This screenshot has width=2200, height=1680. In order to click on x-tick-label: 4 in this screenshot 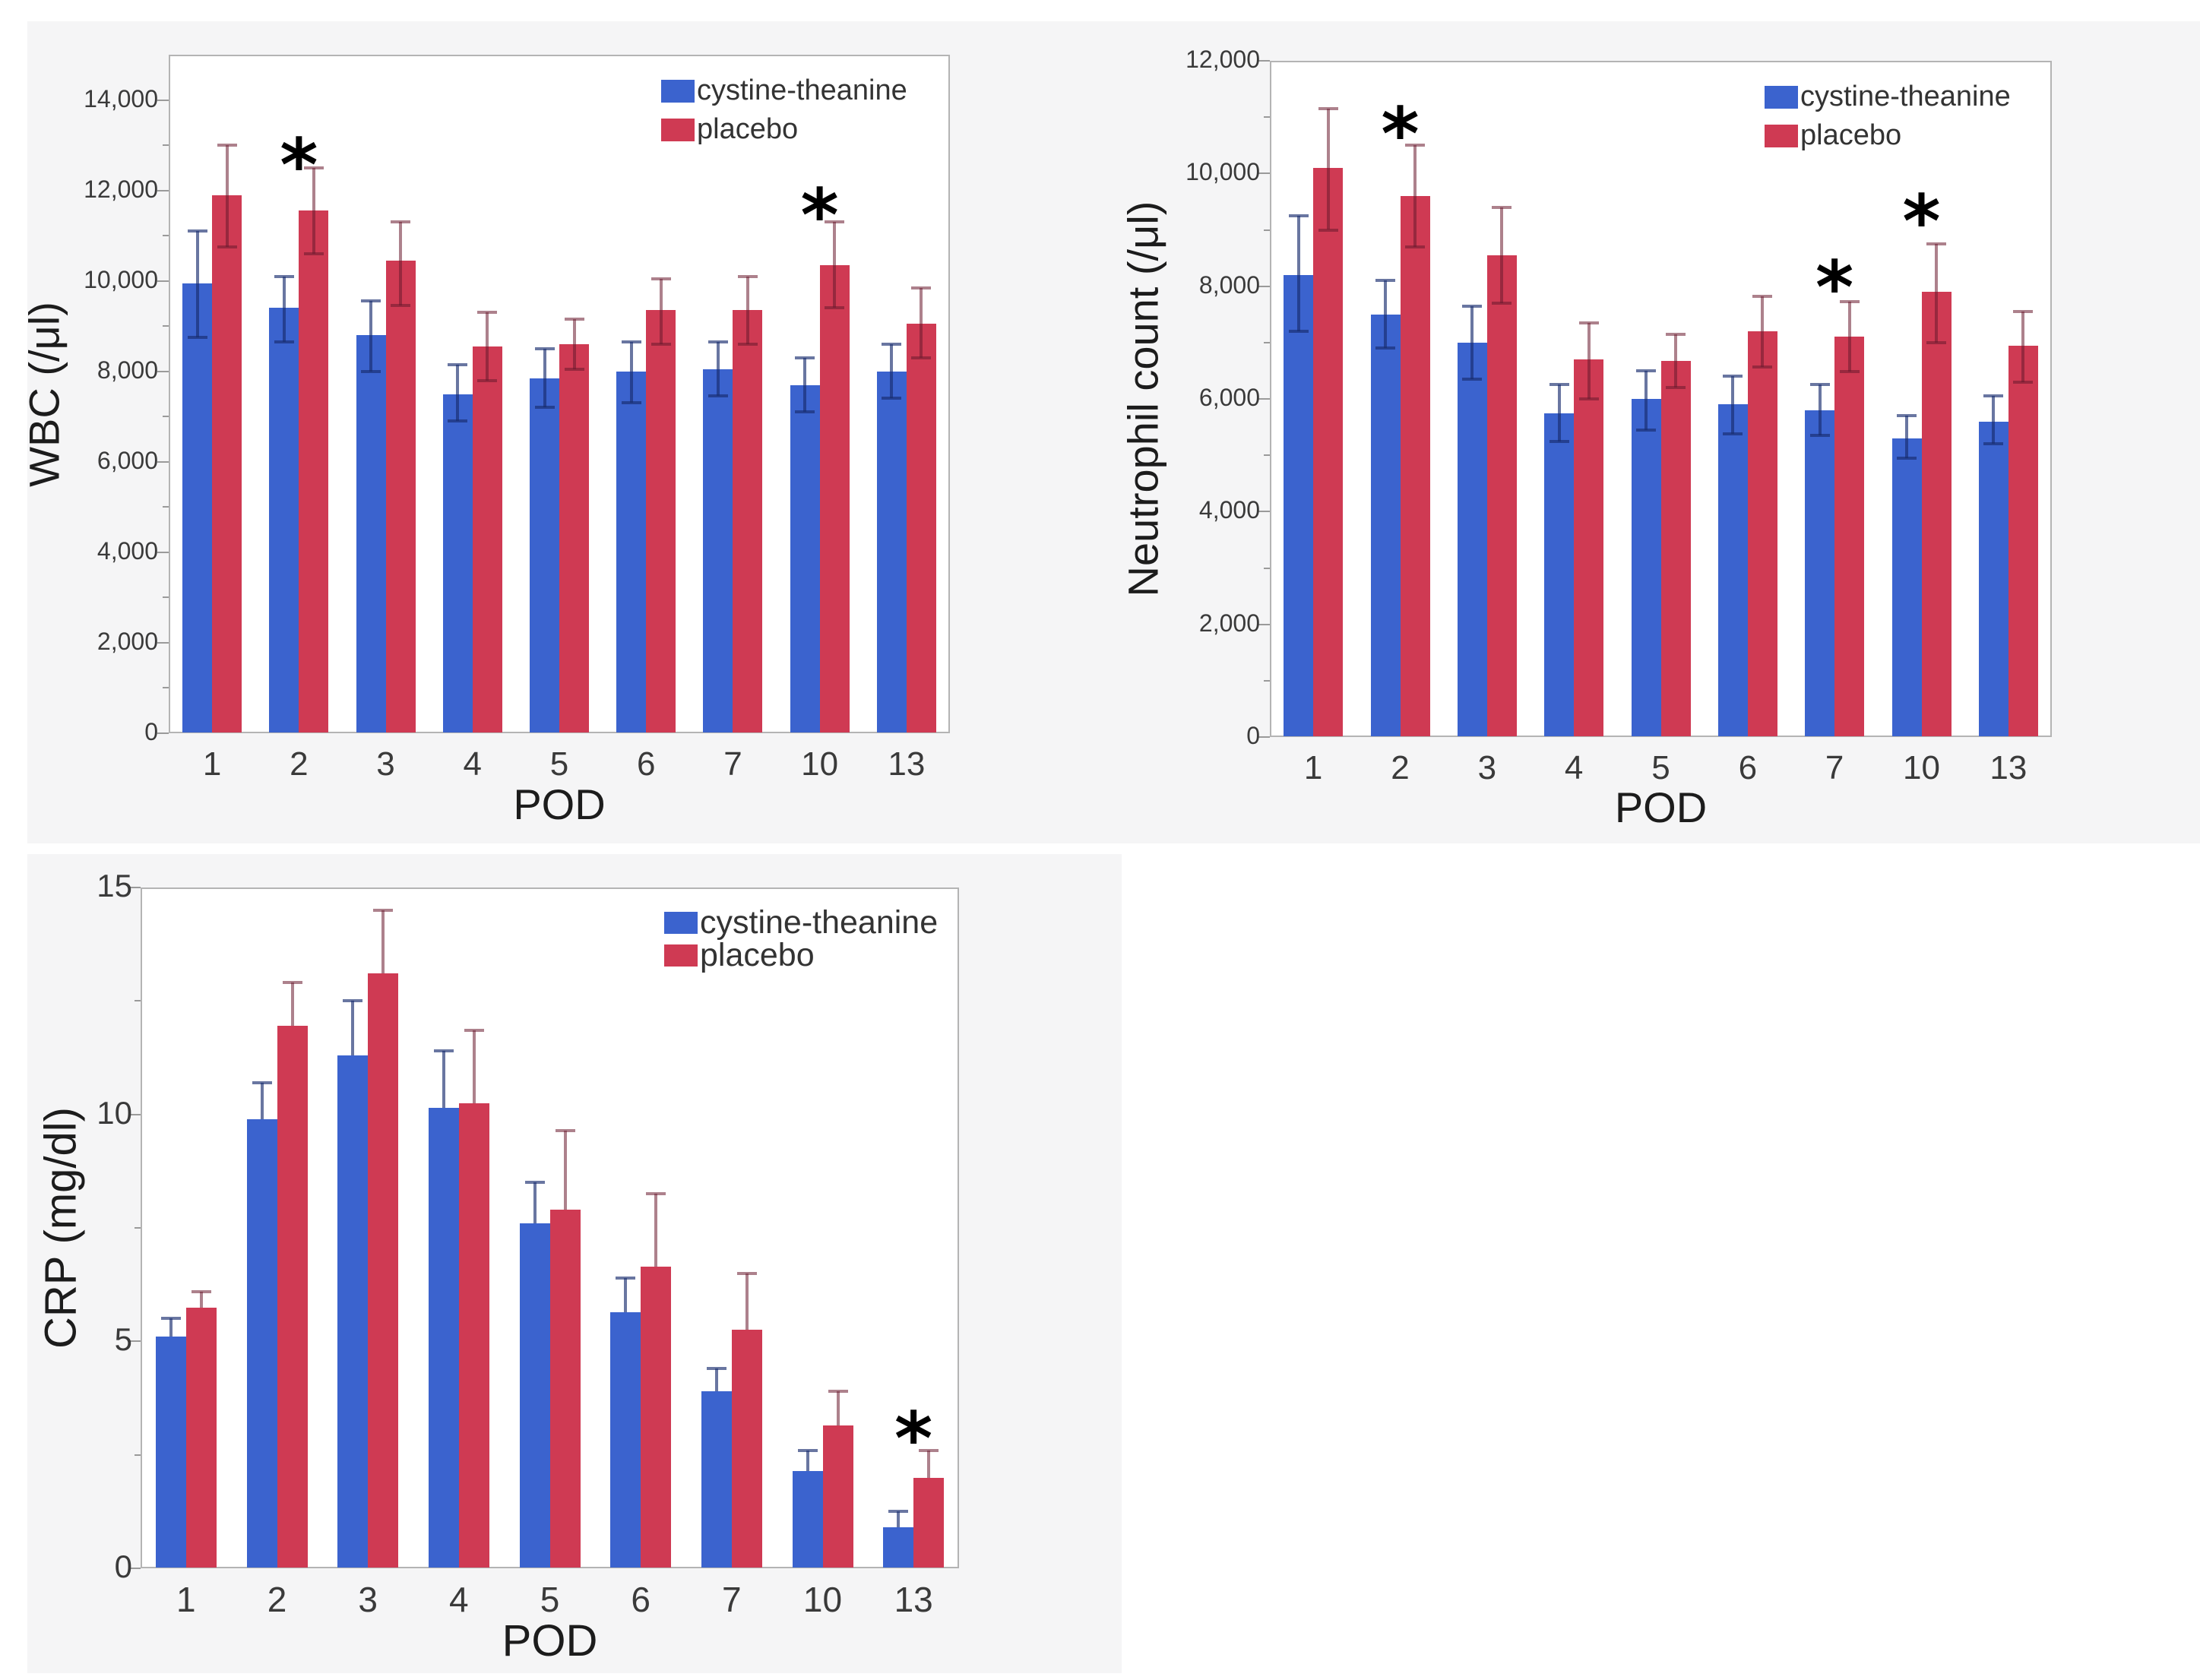, I will do `click(1574, 768)`.